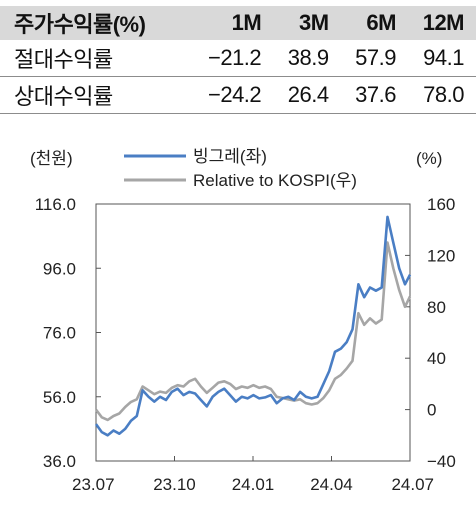 Image resolution: width=476 pixels, height=512 pixels. I want to click on legend-label: Relative to KOSPI(우), so click(275, 180).